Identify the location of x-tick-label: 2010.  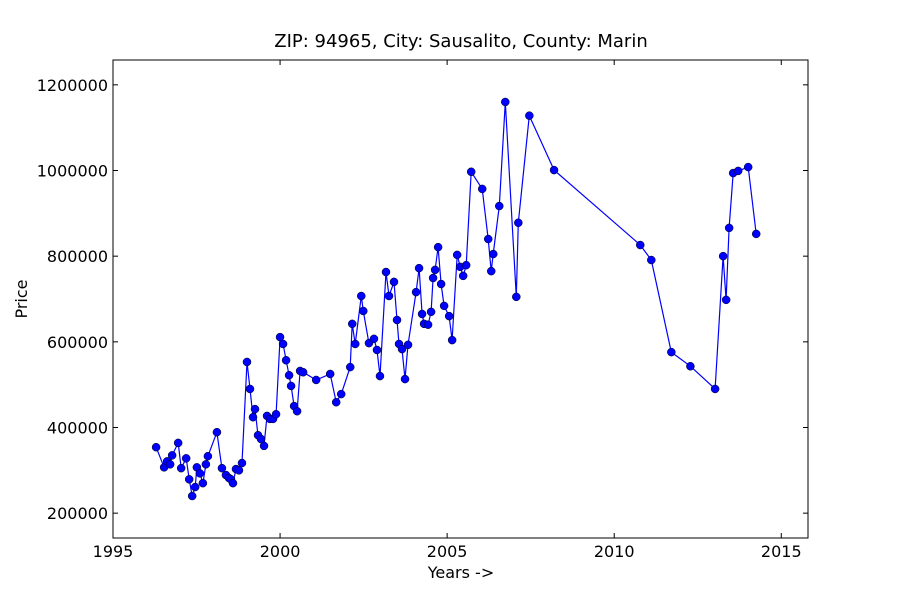
(614, 551).